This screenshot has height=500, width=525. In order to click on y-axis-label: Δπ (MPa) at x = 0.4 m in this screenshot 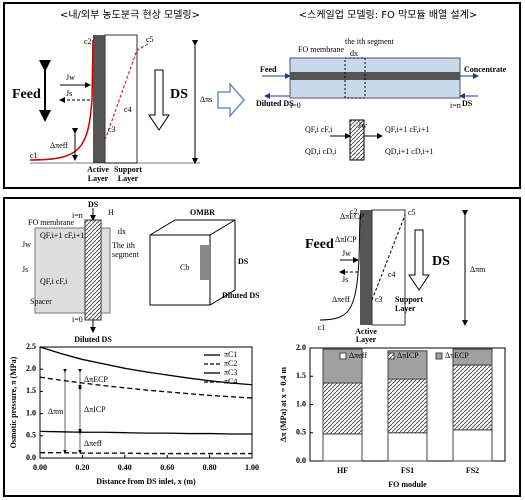, I will do `click(283, 404)`.